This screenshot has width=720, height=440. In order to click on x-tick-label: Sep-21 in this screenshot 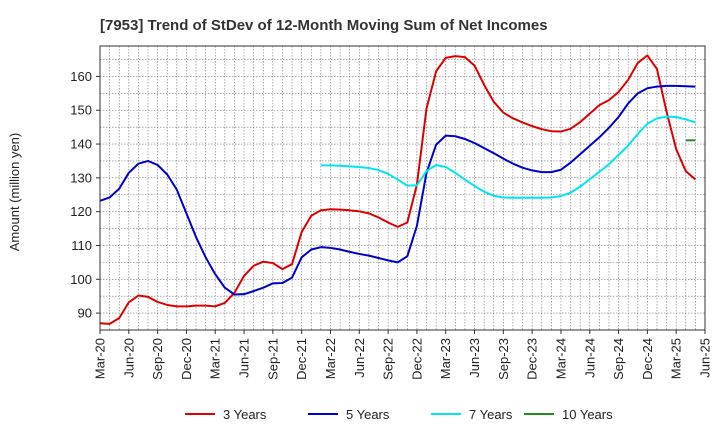, I will do `click(272, 359)`.